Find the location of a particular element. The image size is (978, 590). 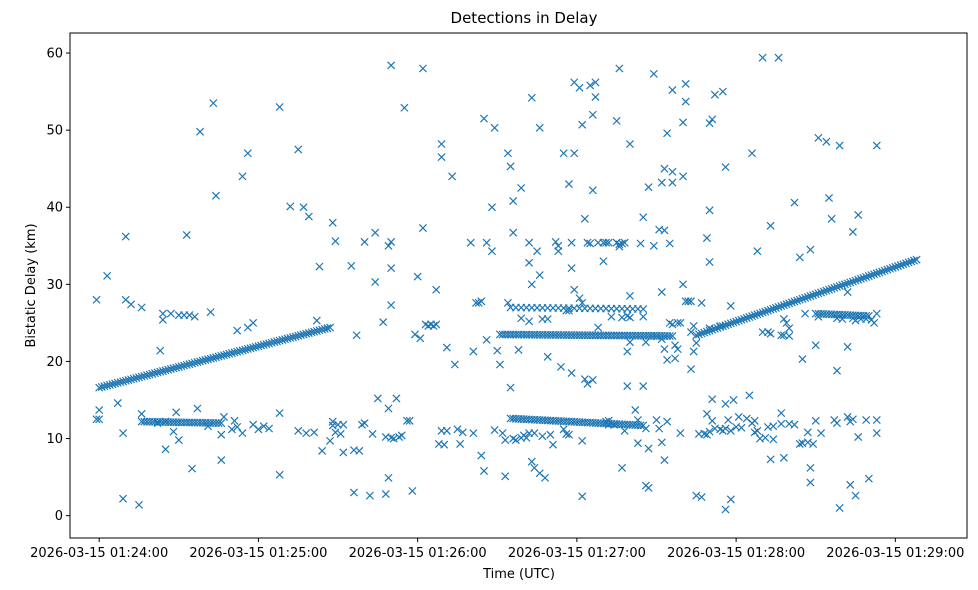

x-axis-label: Time (UTC) is located at coordinates (518, 574).